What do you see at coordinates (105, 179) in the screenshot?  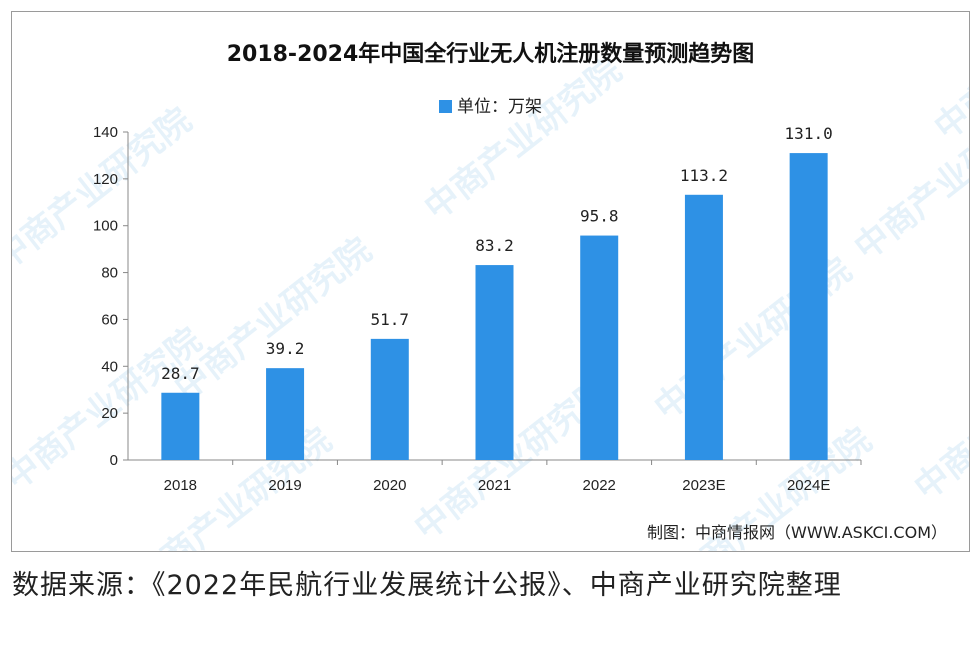 I see `y-tick-label: 120` at bounding box center [105, 179].